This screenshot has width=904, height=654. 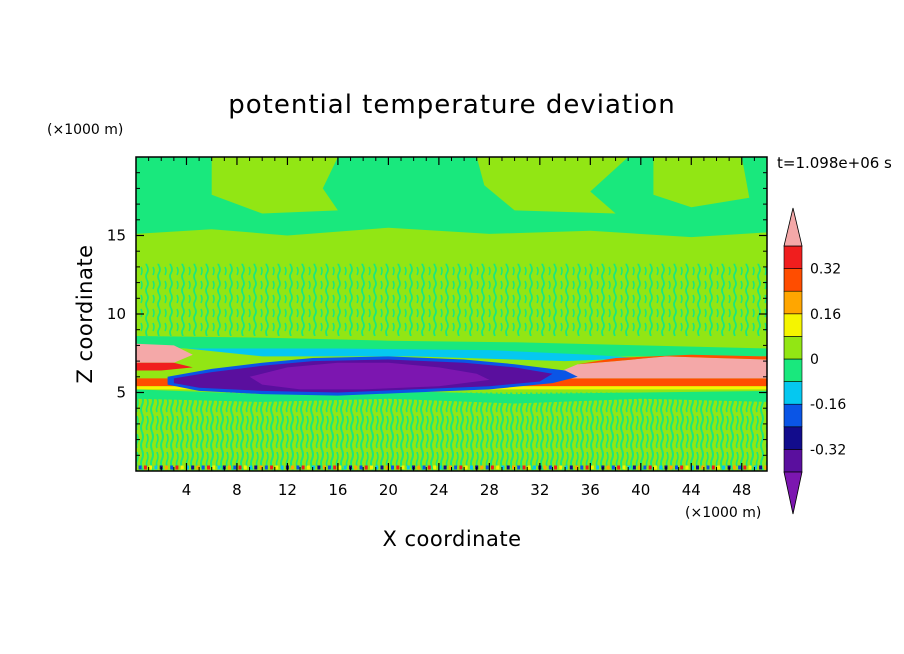 What do you see at coordinates (672, 359) in the screenshot?
I see `region-warm-right-edge` at bounding box center [672, 359].